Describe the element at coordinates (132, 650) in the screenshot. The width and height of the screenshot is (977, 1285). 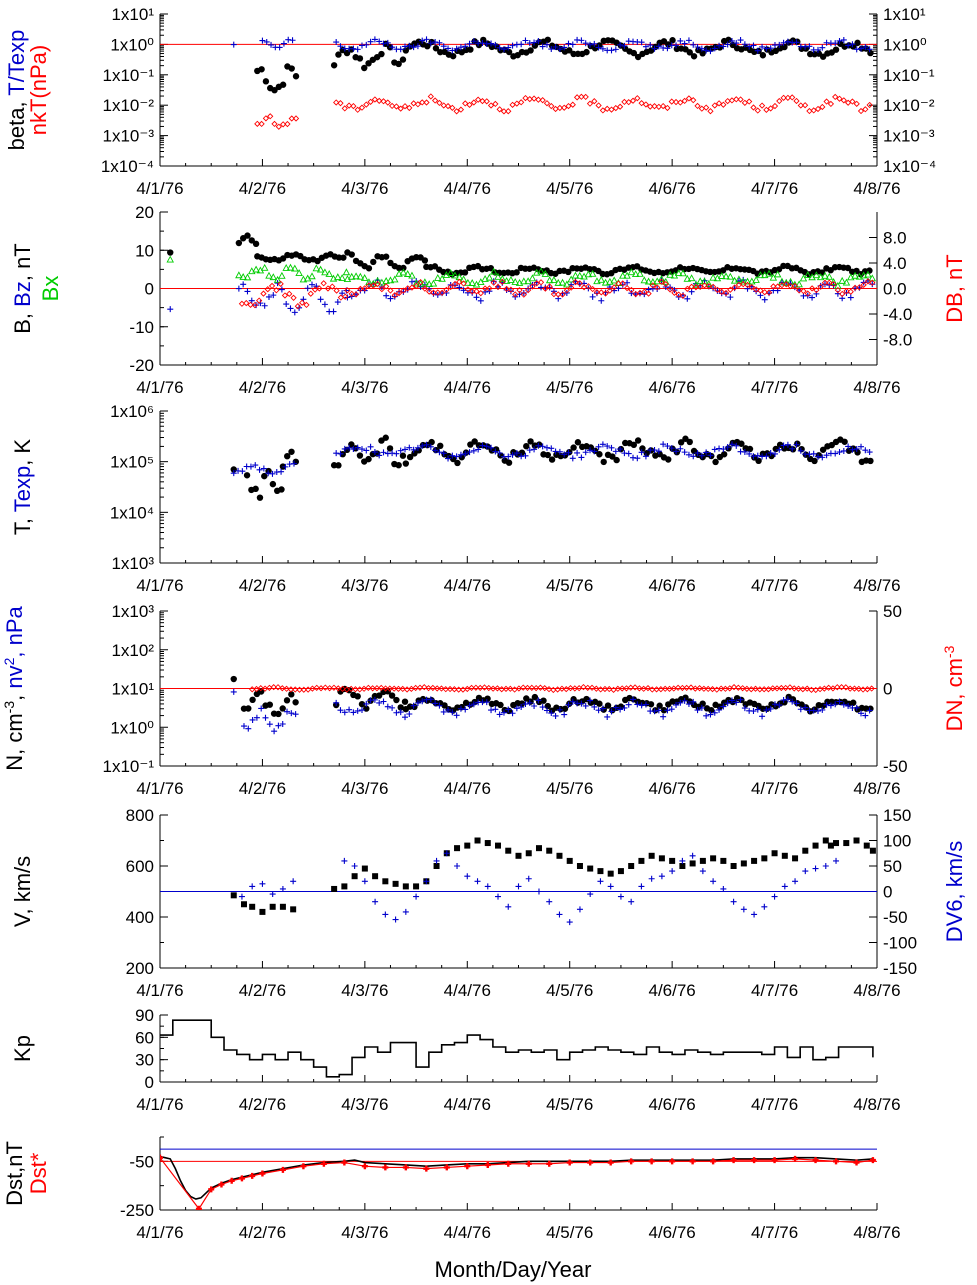
I see `y-tick-label: 1x10²` at that location.